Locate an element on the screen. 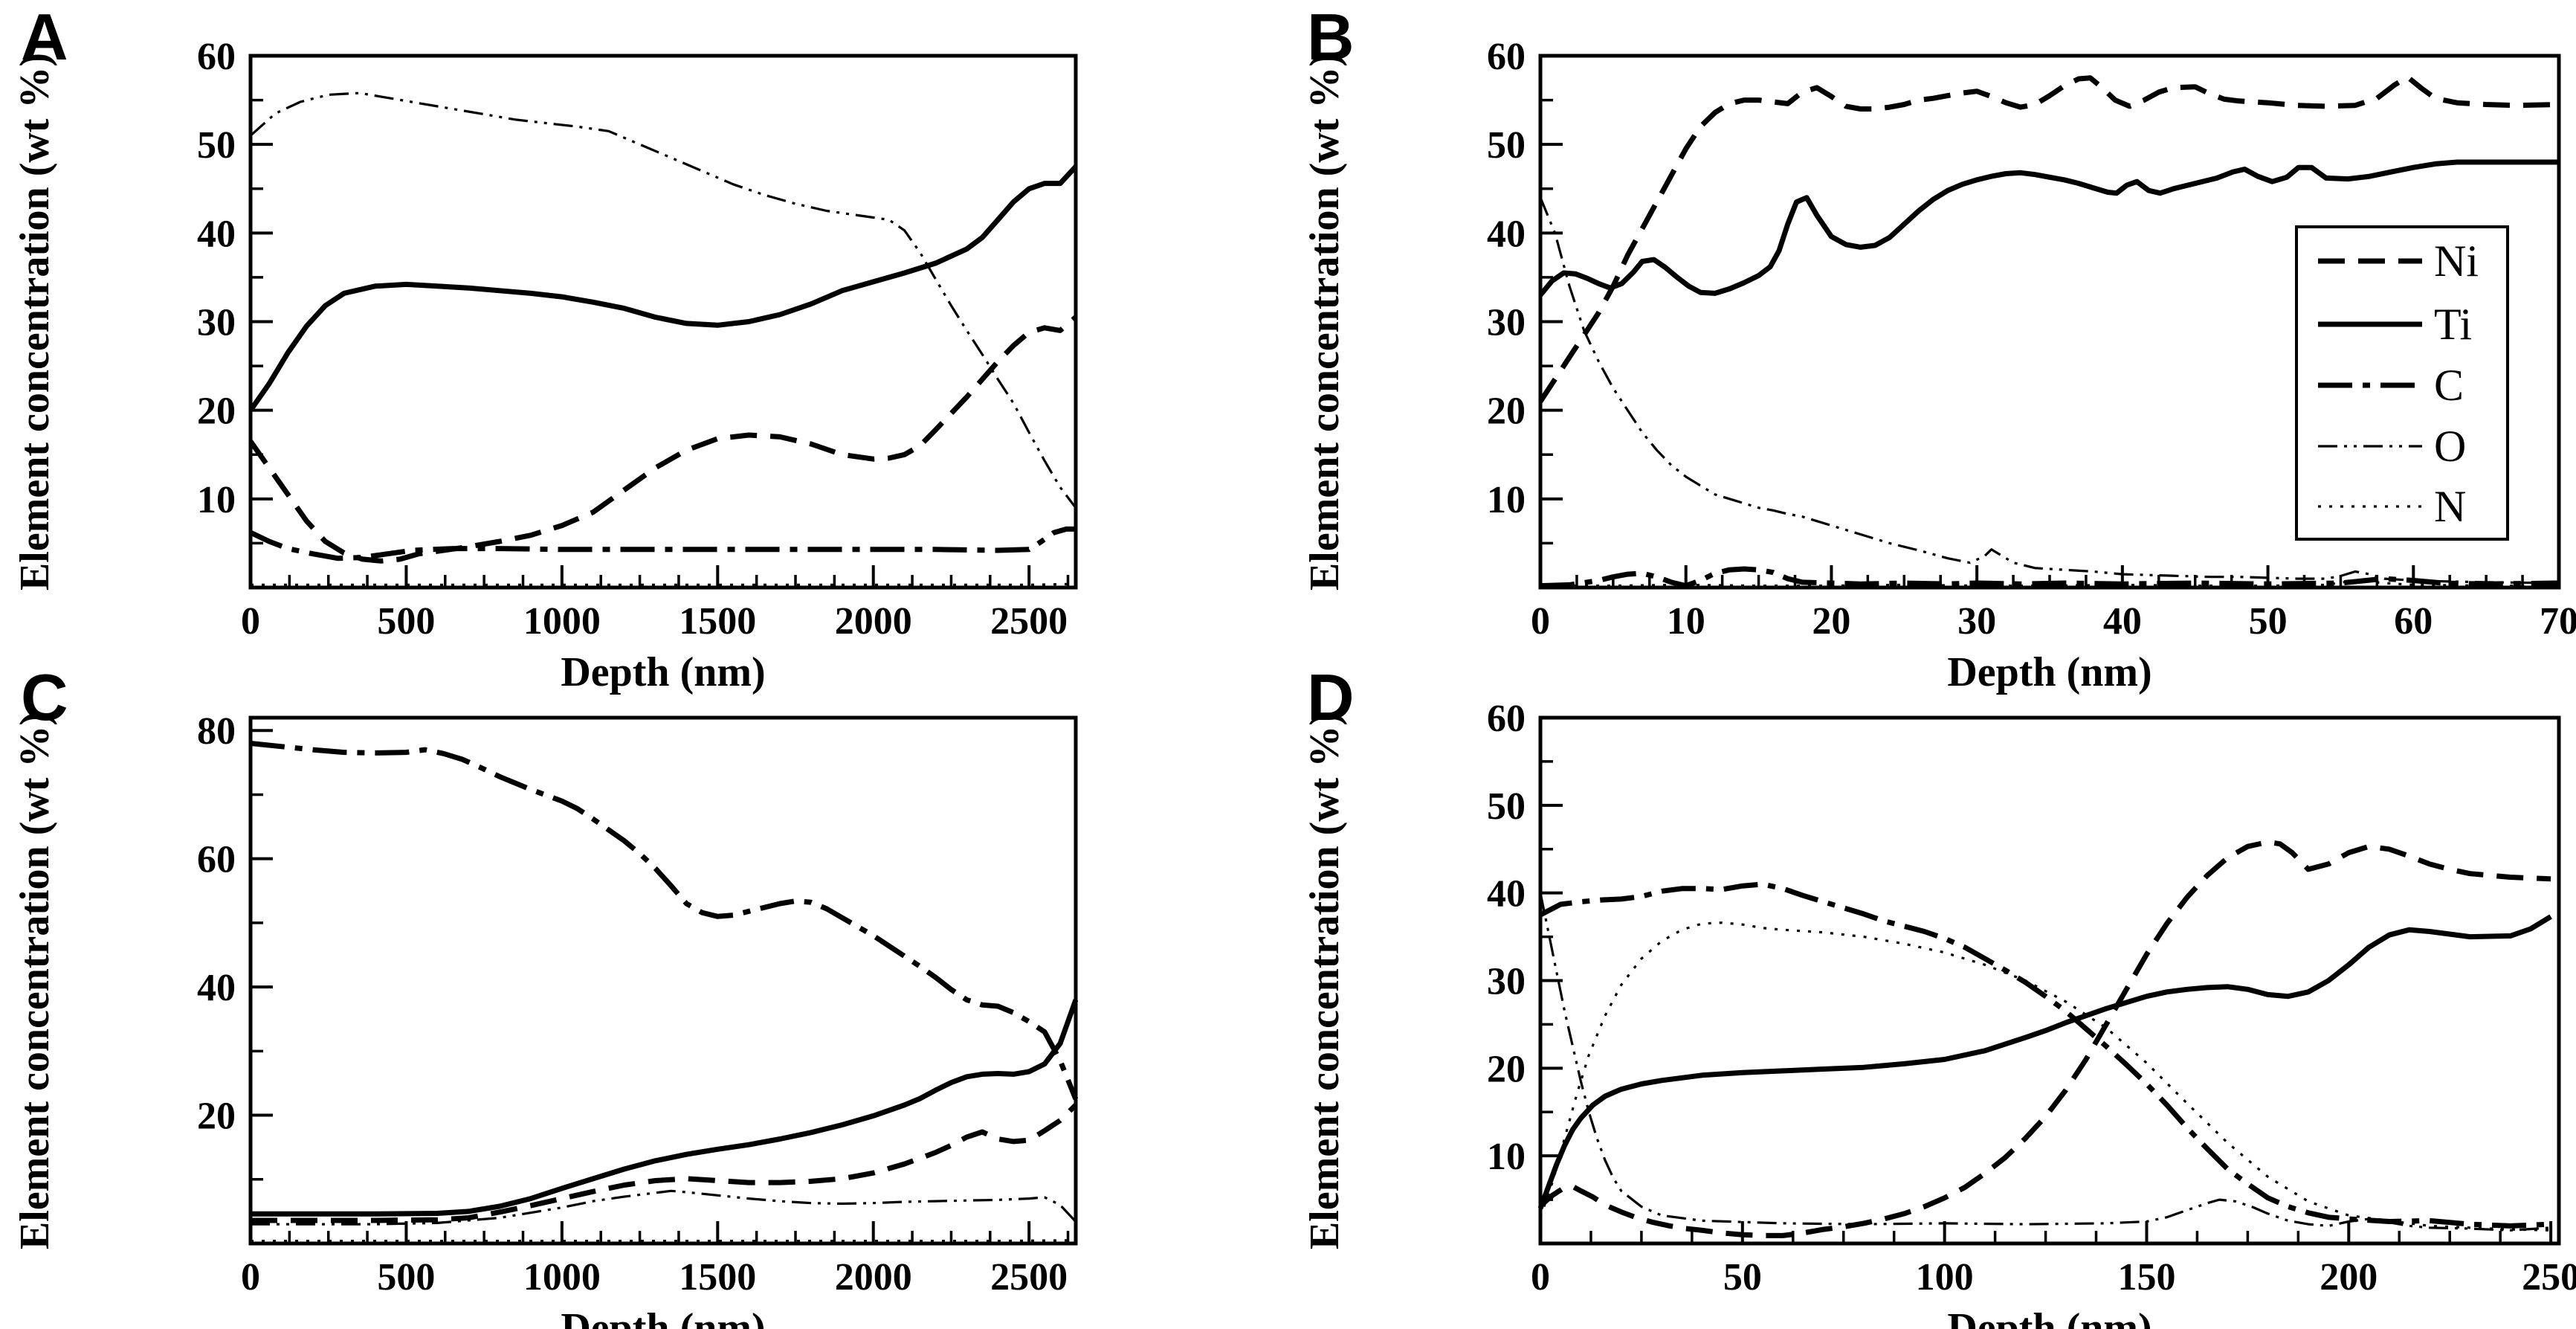  series-A-O is located at coordinates (663, 300).